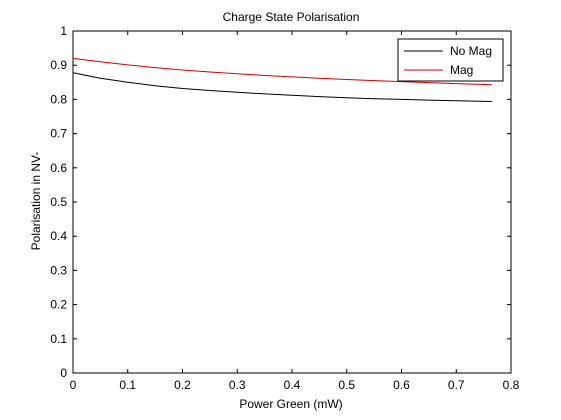 This screenshot has width=561, height=420. Describe the element at coordinates (58, 134) in the screenshot. I see `y-tick-label: 0.7` at that location.